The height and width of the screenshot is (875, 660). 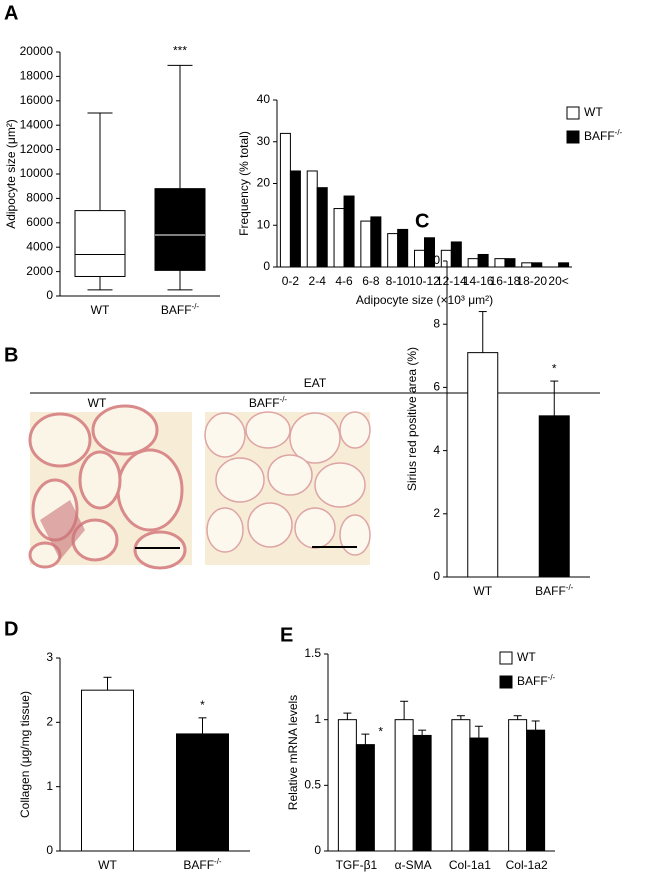 I want to click on y-axis-label: Frequency (% total), so click(x=244, y=183).